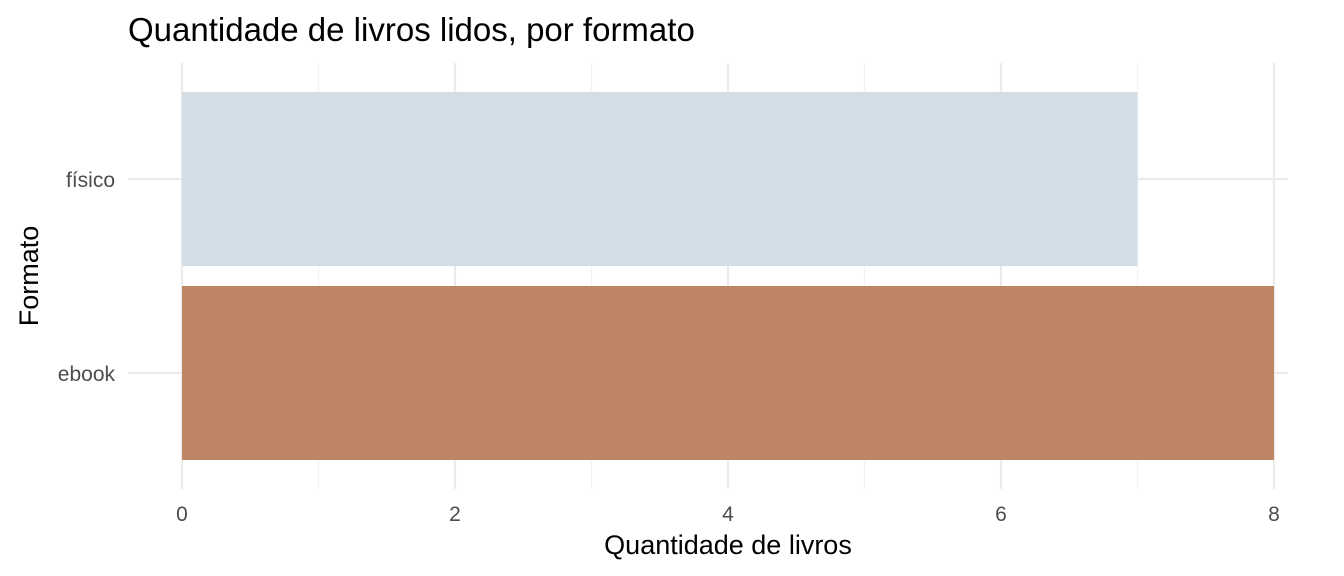 The width and height of the screenshot is (1344, 576). What do you see at coordinates (29, 276) in the screenshot?
I see `y-axis-title: Formato` at bounding box center [29, 276].